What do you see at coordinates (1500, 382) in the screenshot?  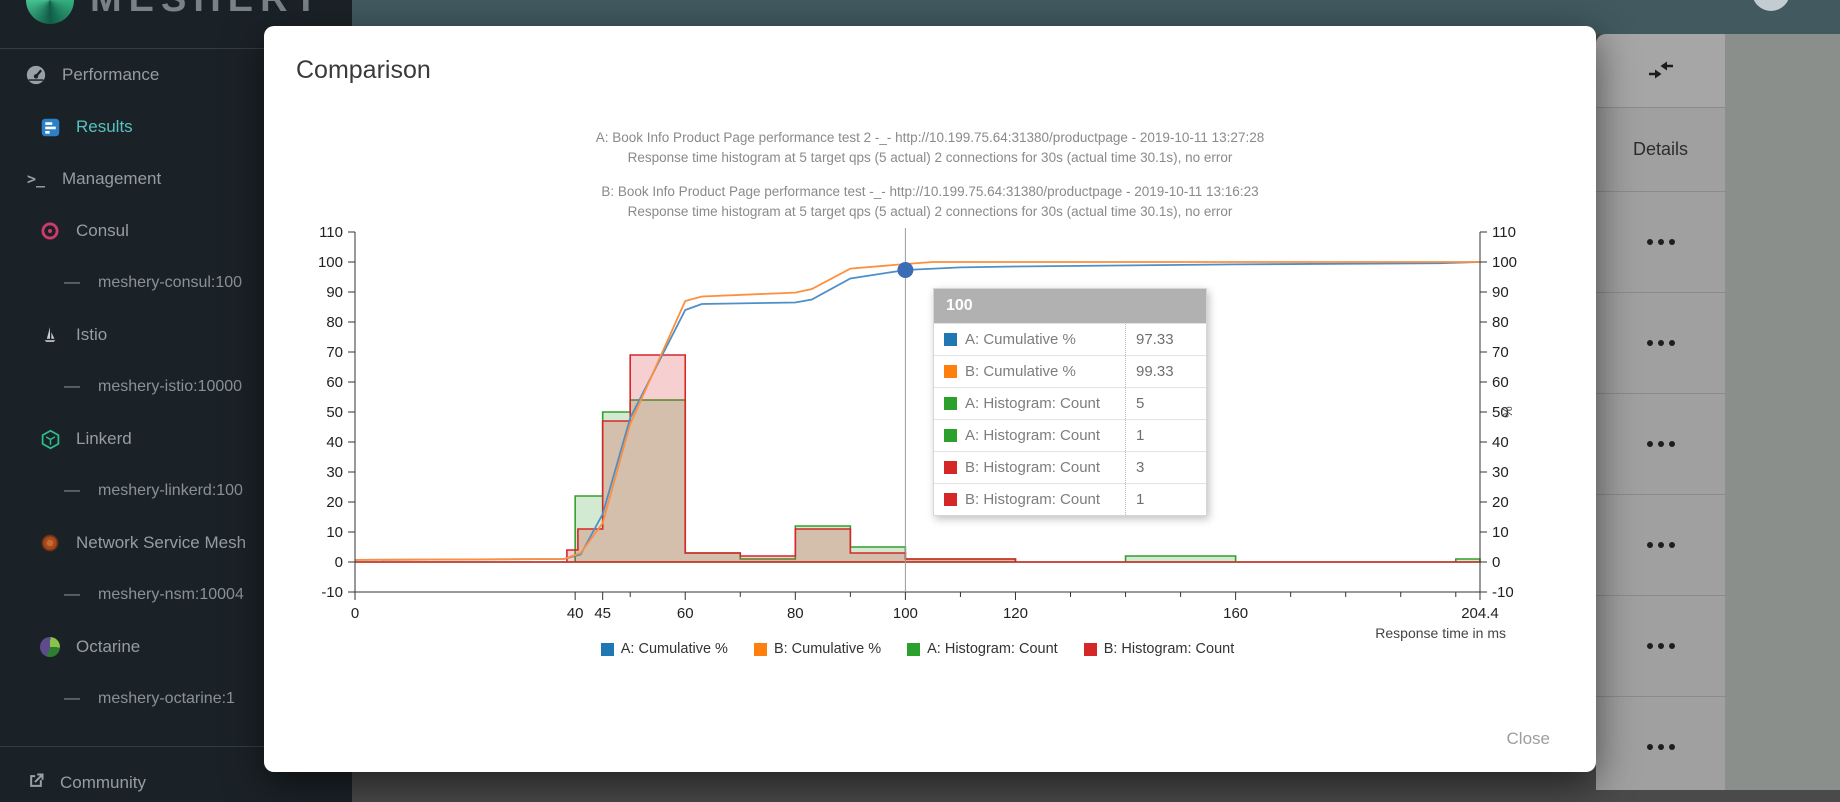 I see `y-axis-tick-label-right: 60` at bounding box center [1500, 382].